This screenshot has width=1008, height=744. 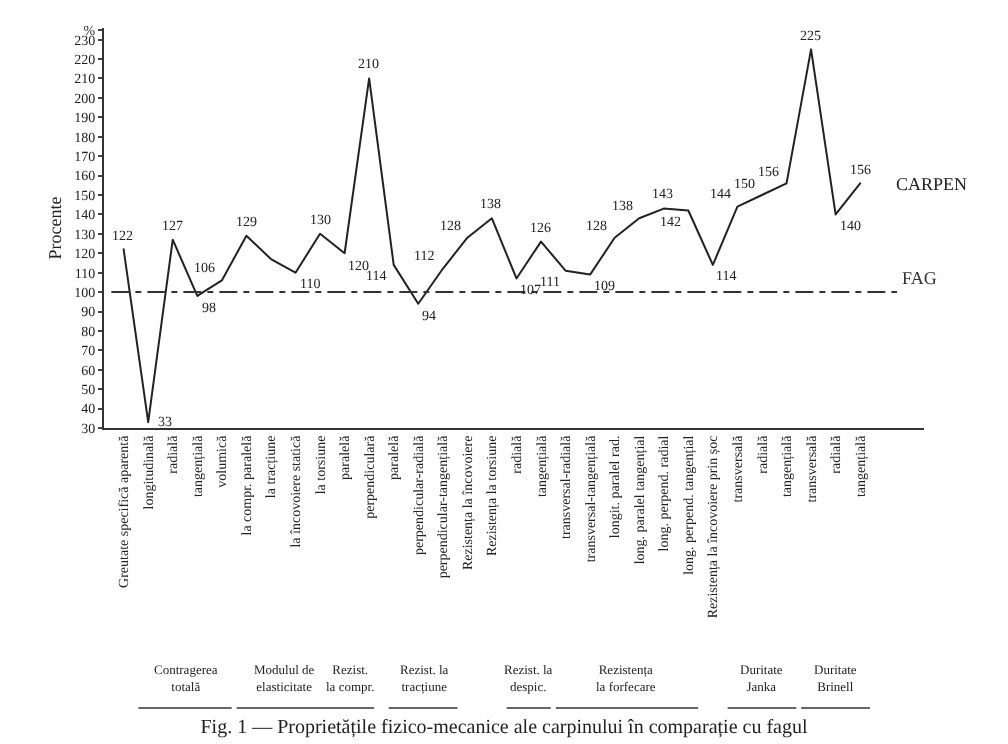 I want to click on text: Fig. 1 — Proprietățile fizico-mecanice ale carpinului în comparație cu fagul, so click(x=504, y=727).